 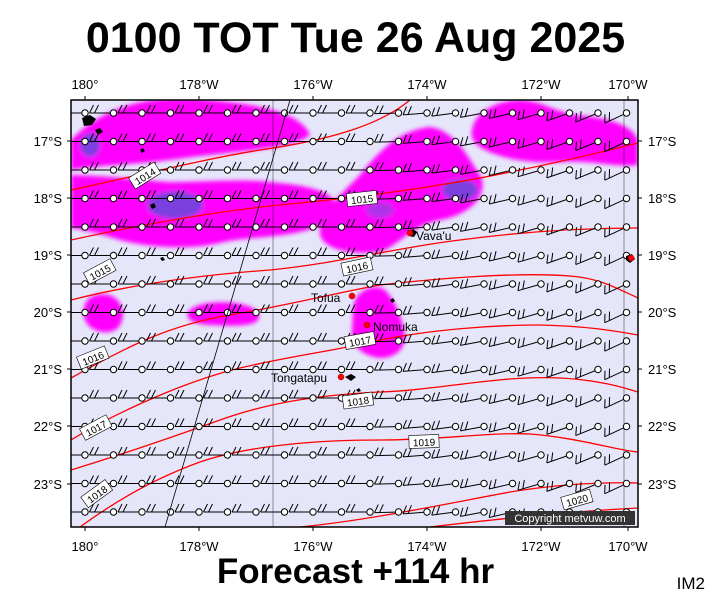 What do you see at coordinates (227, 313) in the screenshot?
I see `track-line` at bounding box center [227, 313].